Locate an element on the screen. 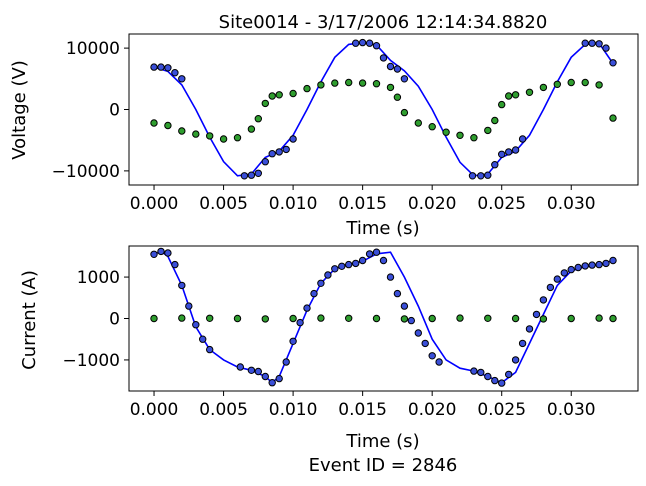 The width and height of the screenshot is (646, 486). voltage-y-tick-label: 0 is located at coordinates (114, 111).